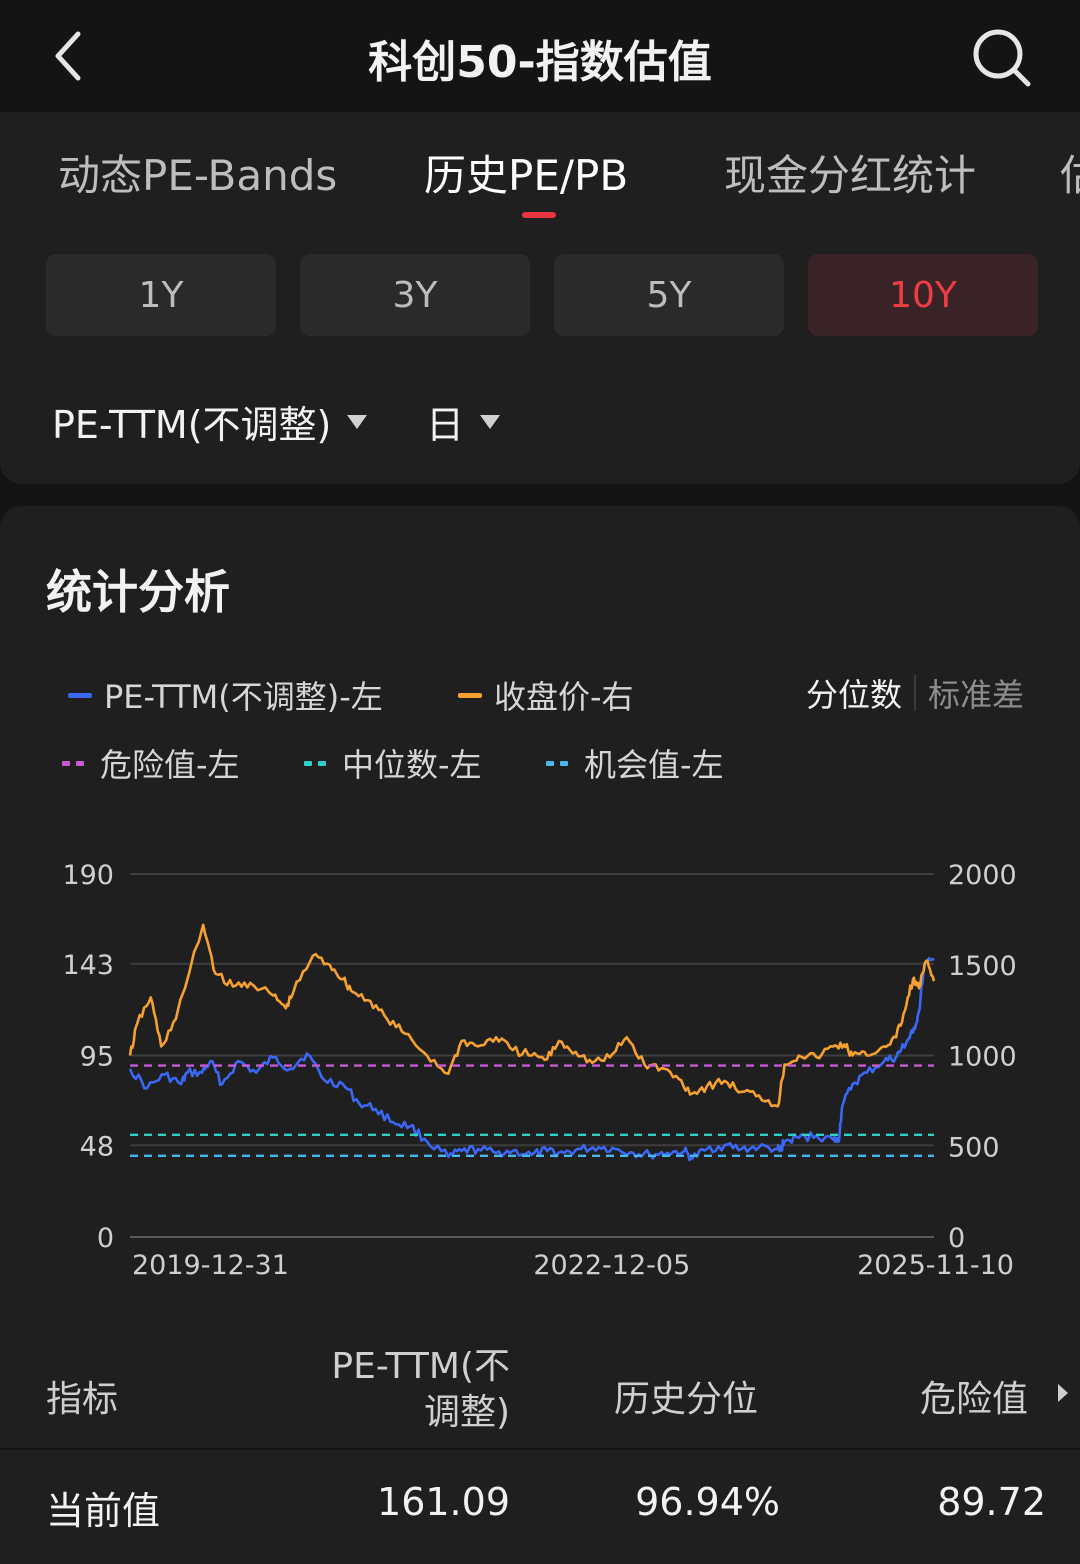 The height and width of the screenshot is (1564, 1080). I want to click on legend-median: 中位数-左, so click(393, 763).